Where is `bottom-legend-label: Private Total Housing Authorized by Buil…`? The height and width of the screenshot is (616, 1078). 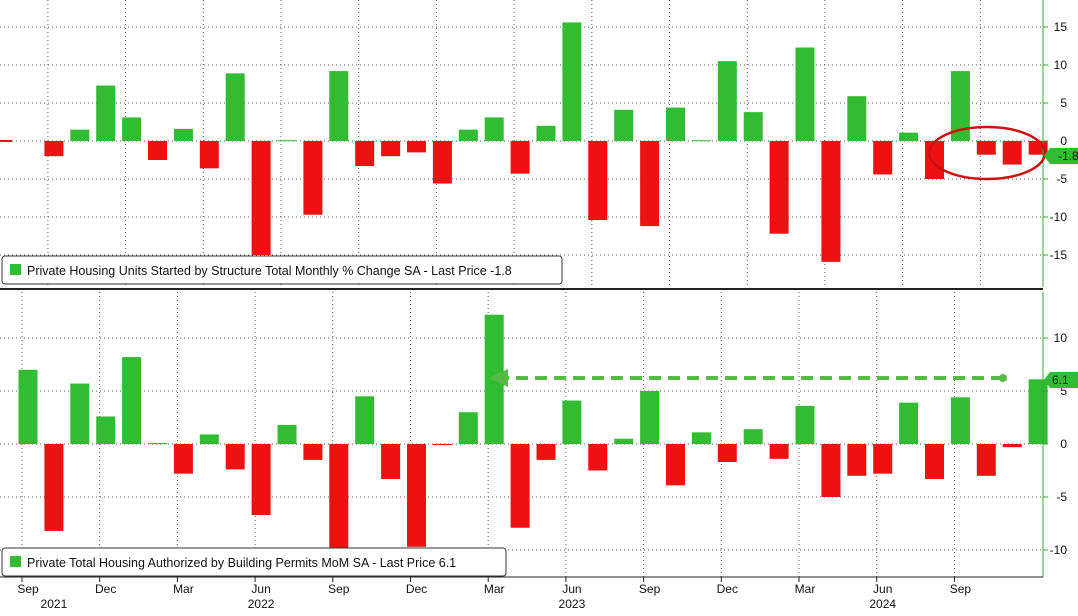 bottom-legend-label: Private Total Housing Authorized by Buil… is located at coordinates (241, 563).